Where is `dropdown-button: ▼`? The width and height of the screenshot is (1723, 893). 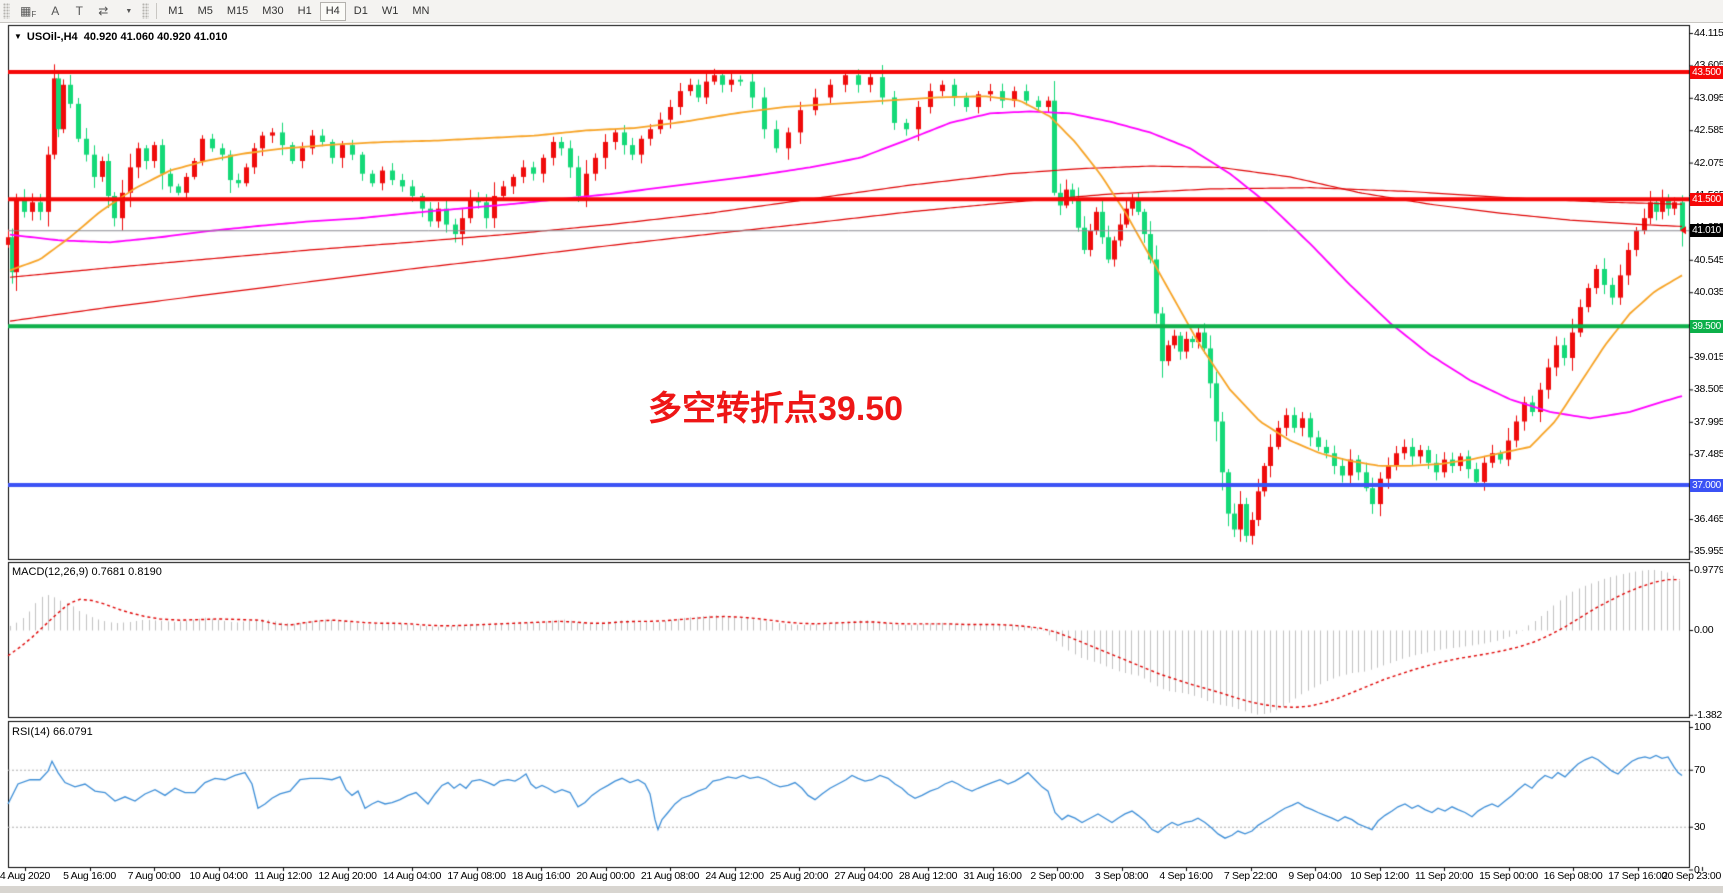
dropdown-button: ▼ is located at coordinates (127, 11).